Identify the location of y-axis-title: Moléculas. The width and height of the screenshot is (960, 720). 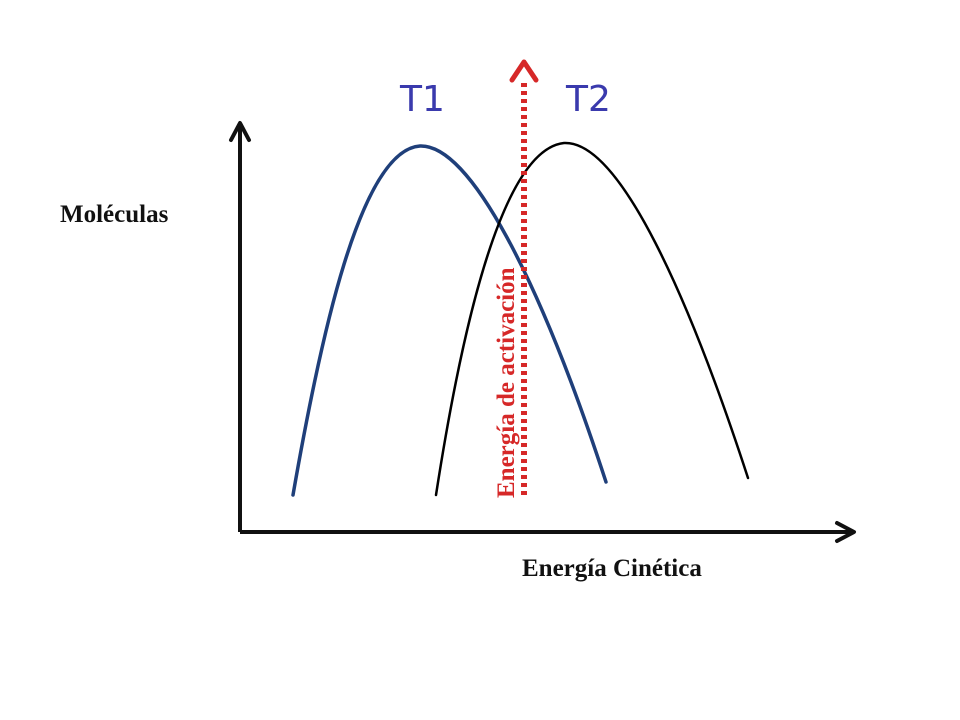
(114, 214).